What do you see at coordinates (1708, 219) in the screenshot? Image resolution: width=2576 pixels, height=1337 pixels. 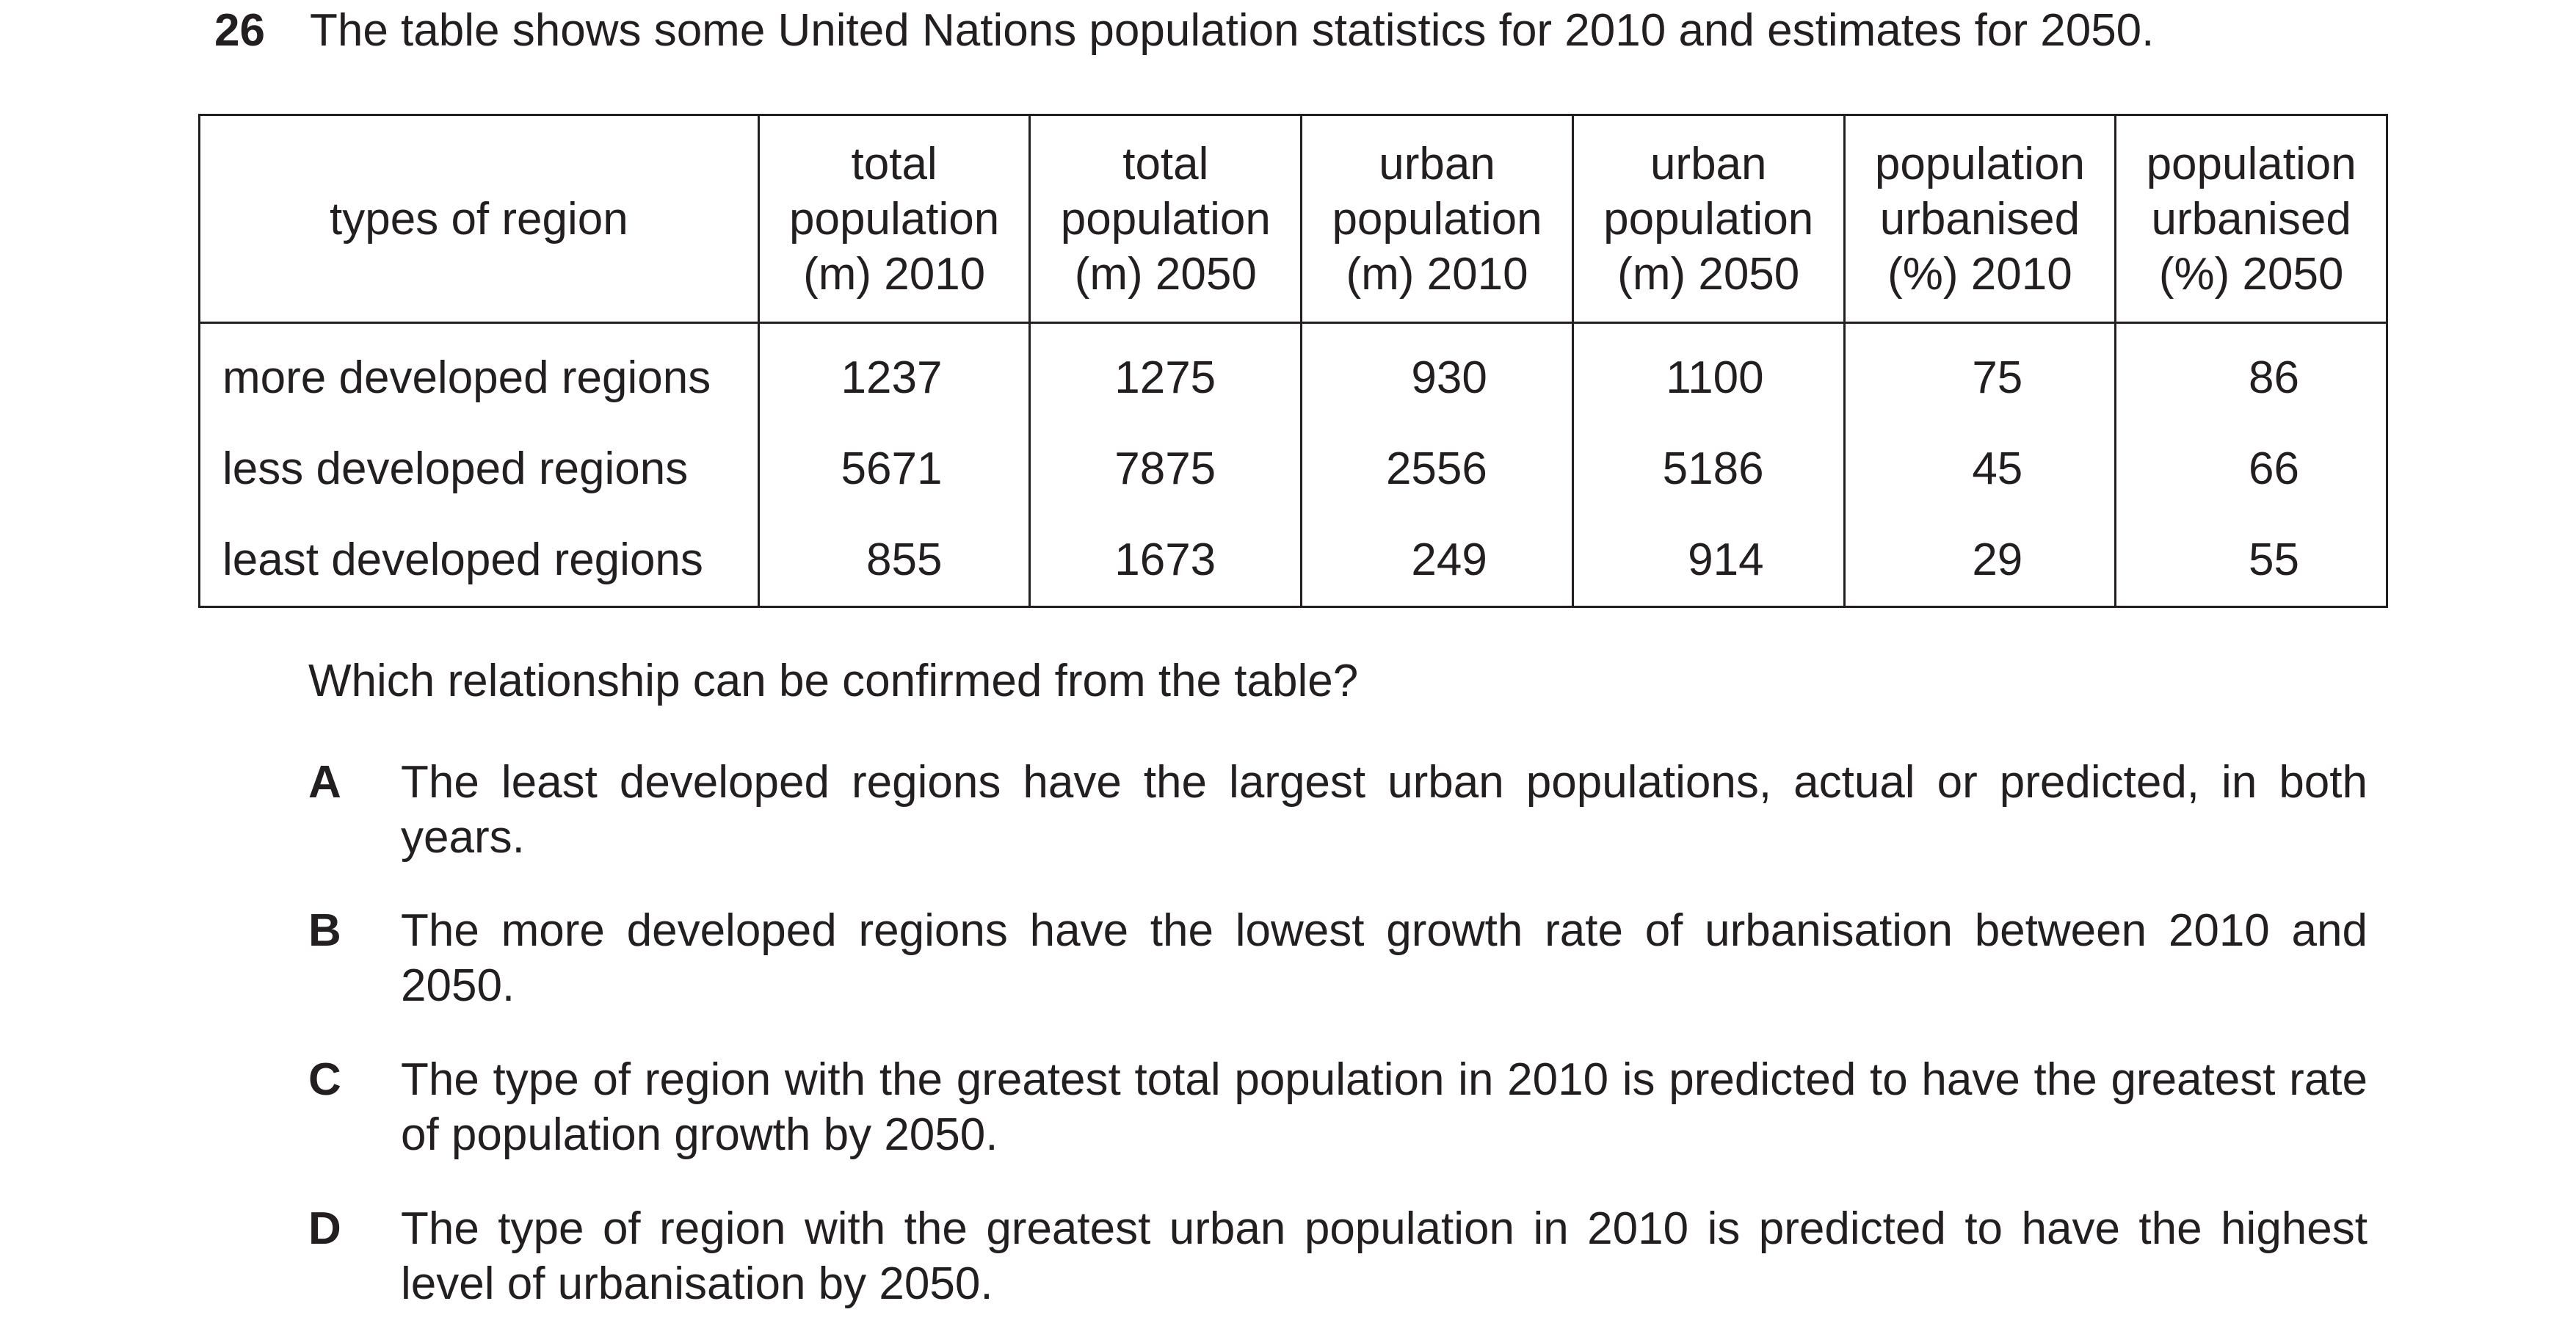 I see `header-urban-population-2050: urban population (m) 2050` at bounding box center [1708, 219].